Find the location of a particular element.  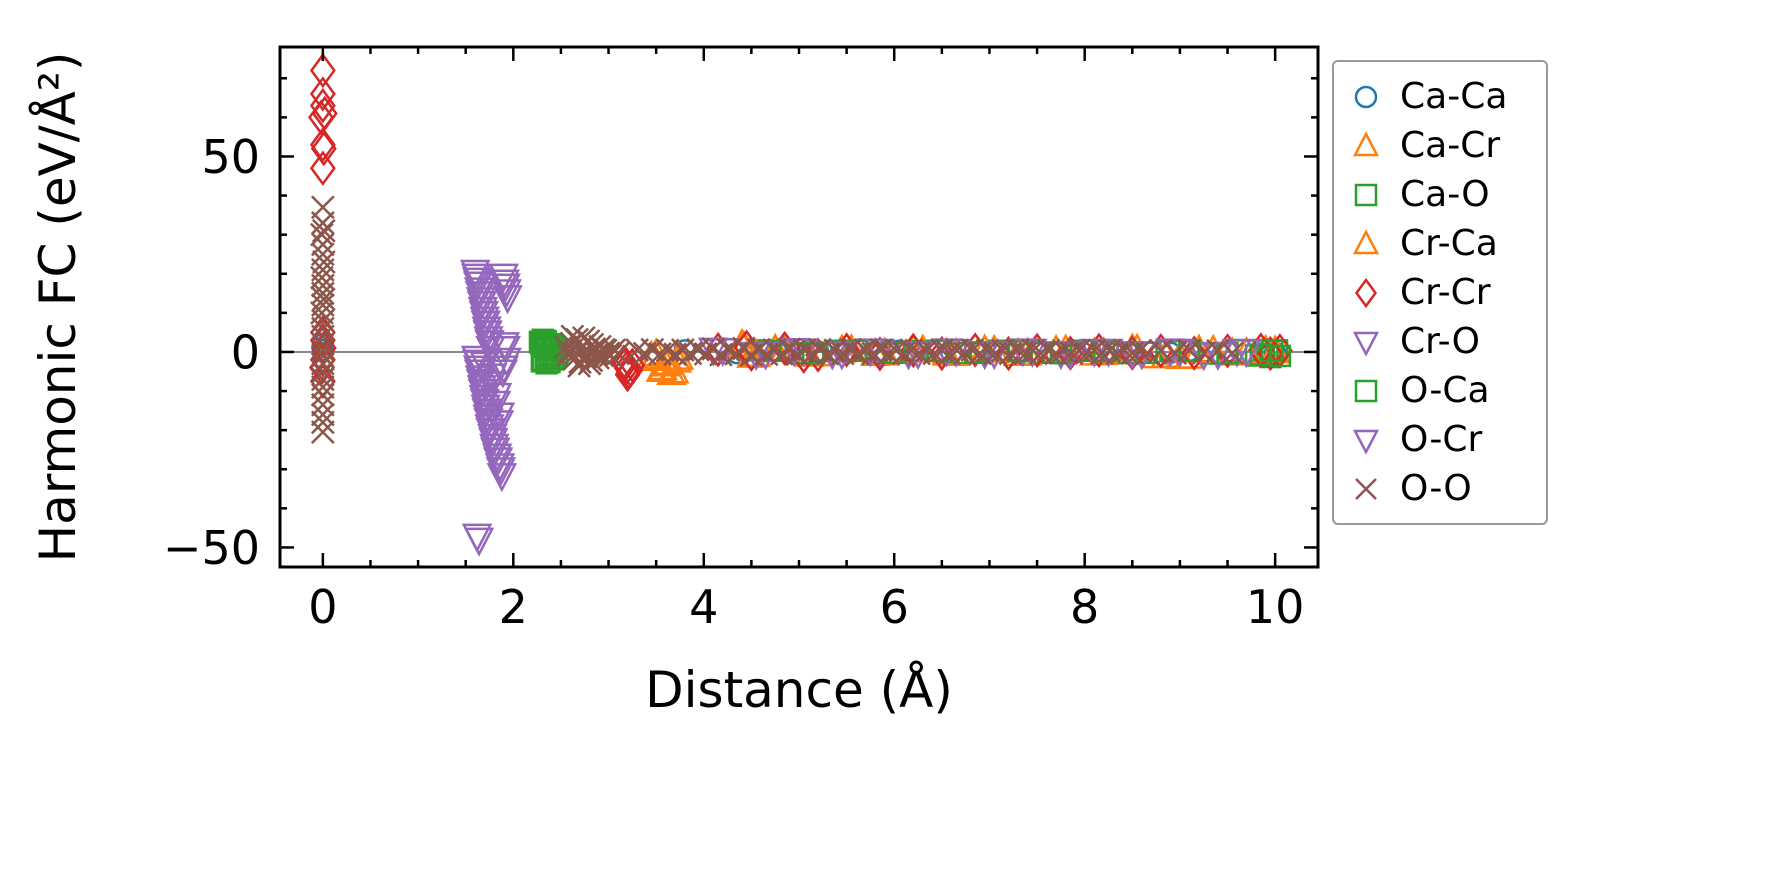

legend: Ca-Ca Ca-Cr Ca-O Cr-Ca Cr-Cr Cr-O O-Ca O-Cr O-O is located at coordinates (1440, 292).